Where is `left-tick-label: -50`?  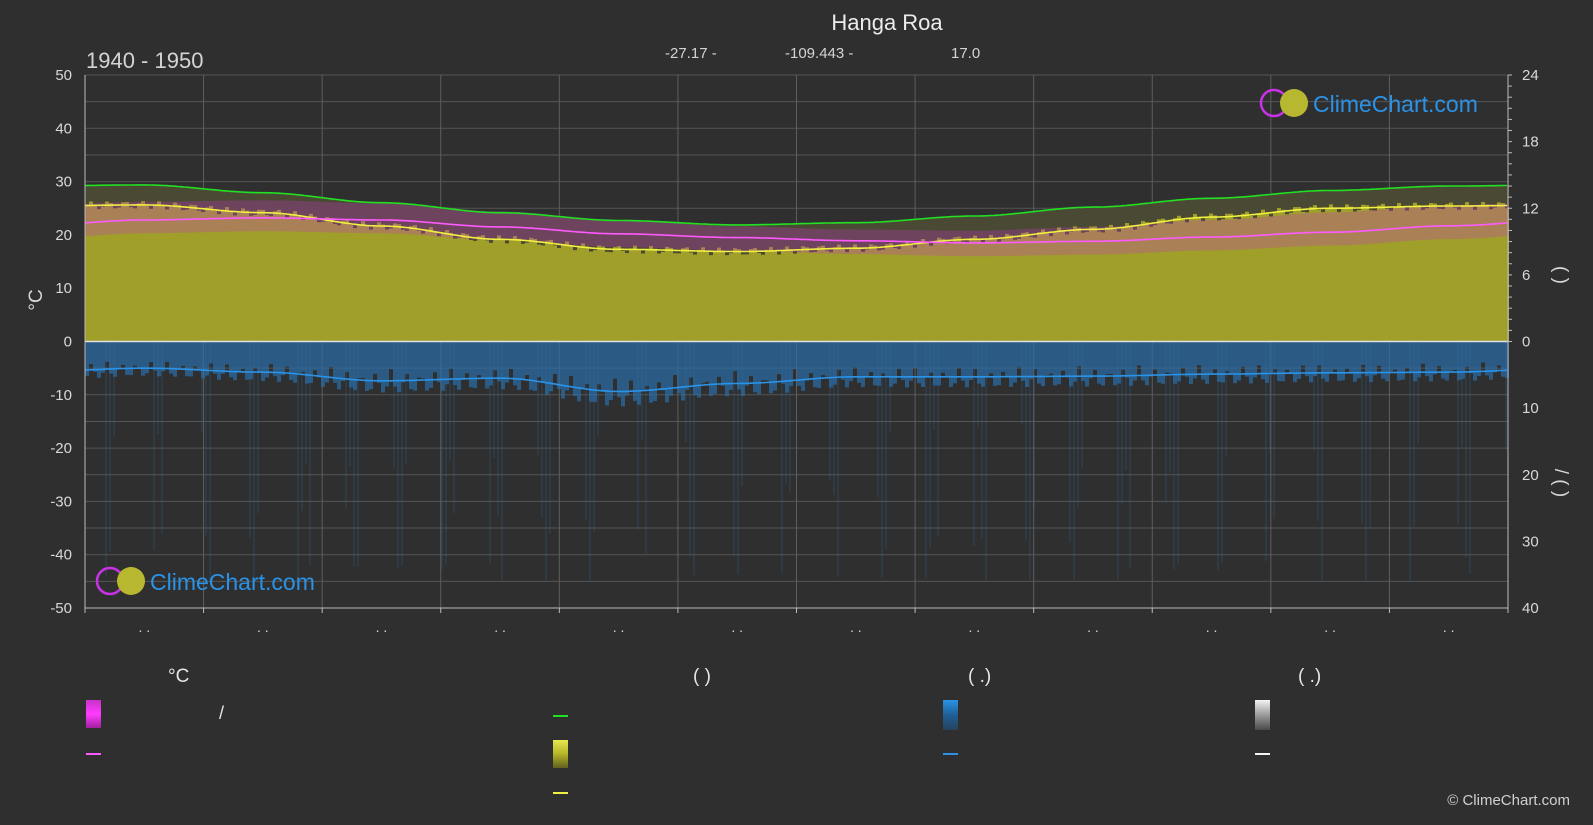 left-tick-label: -50 is located at coordinates (61, 608).